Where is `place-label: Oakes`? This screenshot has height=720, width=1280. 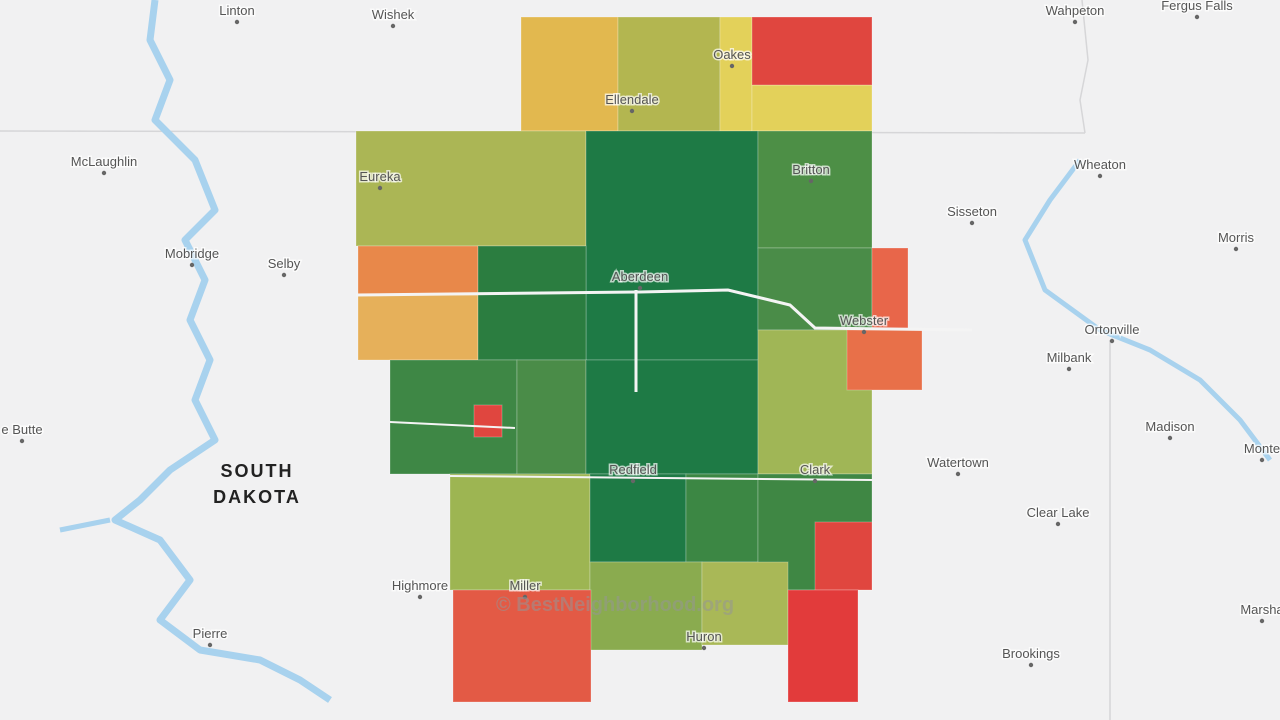
place-label: Oakes is located at coordinates (732, 54).